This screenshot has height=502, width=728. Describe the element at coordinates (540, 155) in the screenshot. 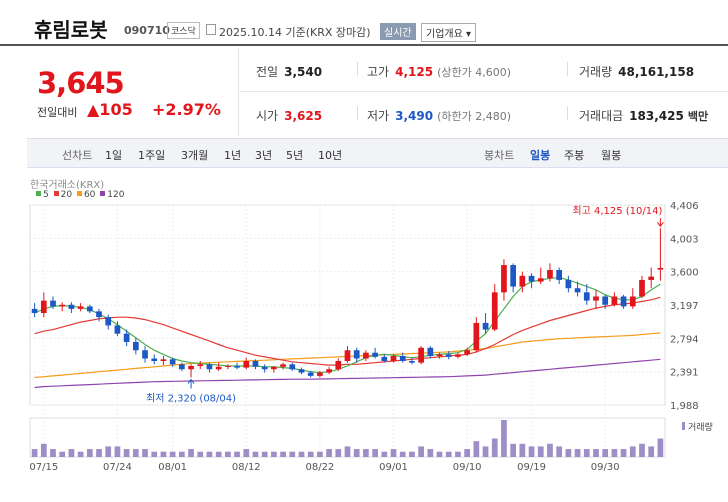

I see `candle-daily: 일봉` at that location.